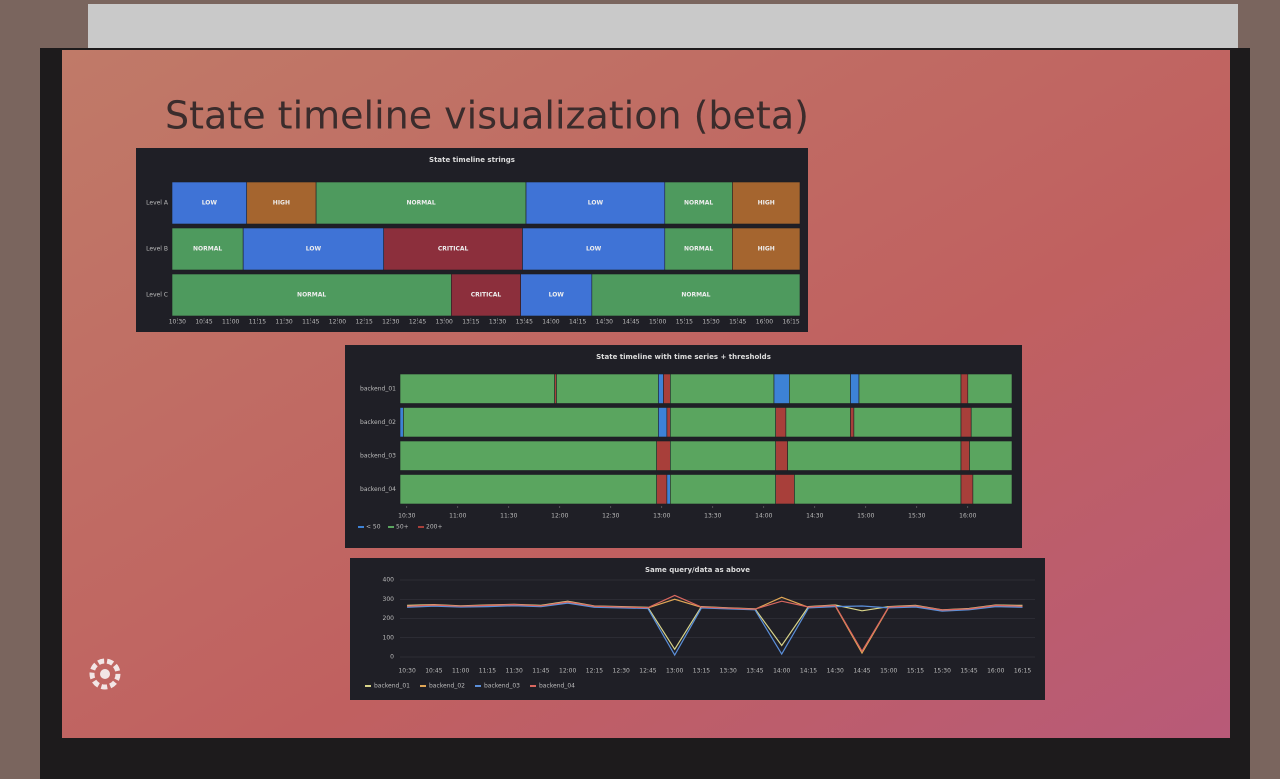 Image resolution: width=1280 pixels, height=779 pixels. I want to click on screen-housing, so click(663, 29).